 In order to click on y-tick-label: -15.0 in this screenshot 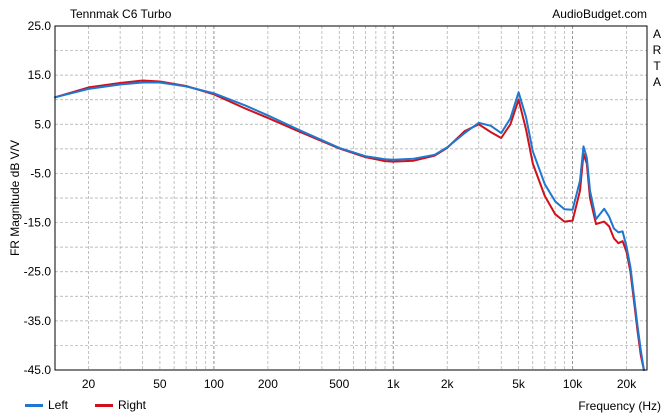, I will do `click(38, 223)`.